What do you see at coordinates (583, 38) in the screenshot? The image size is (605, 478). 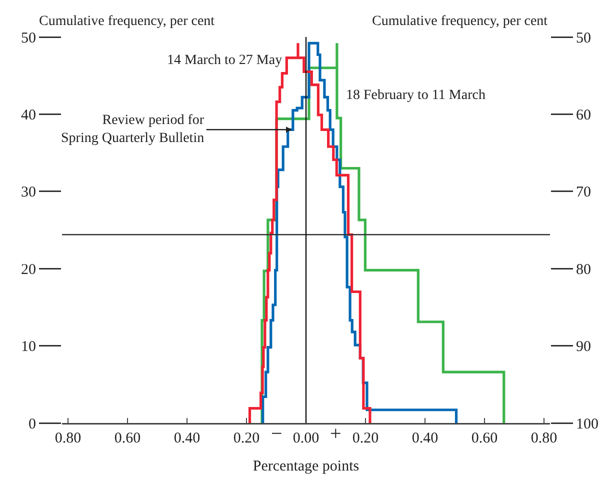 I see `y2-tick-label: 50` at bounding box center [583, 38].